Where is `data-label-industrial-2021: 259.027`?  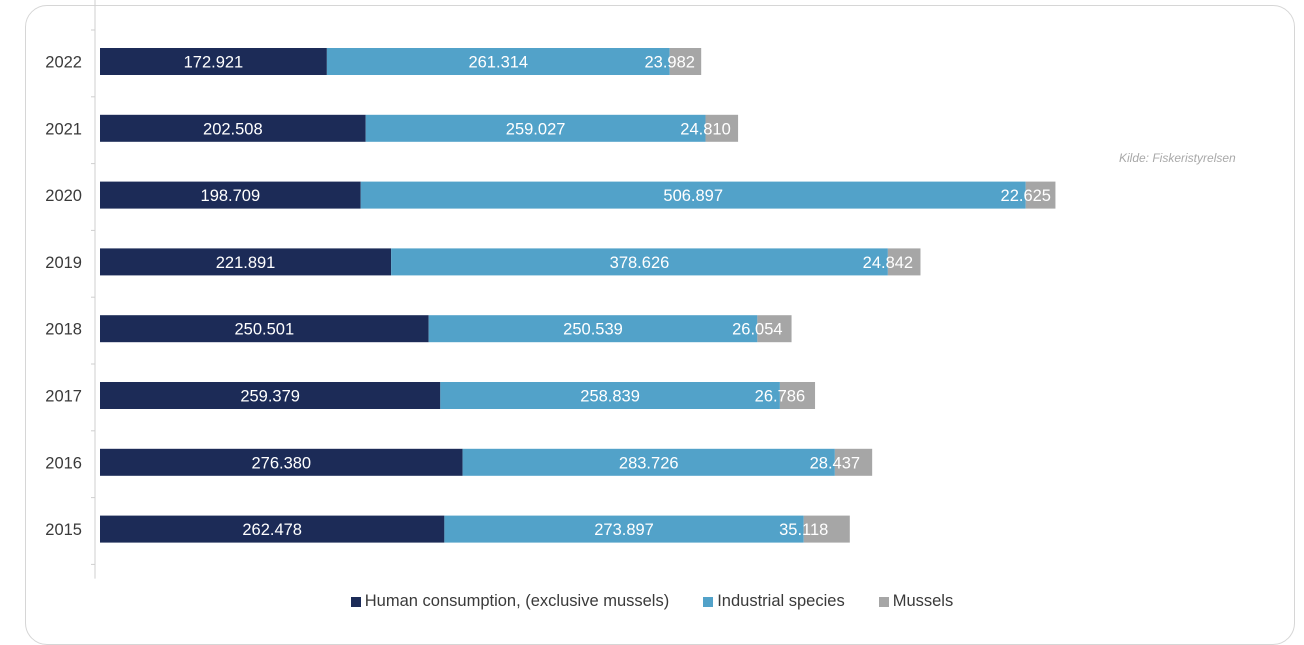 data-label-industrial-2021: 259.027 is located at coordinates (536, 129).